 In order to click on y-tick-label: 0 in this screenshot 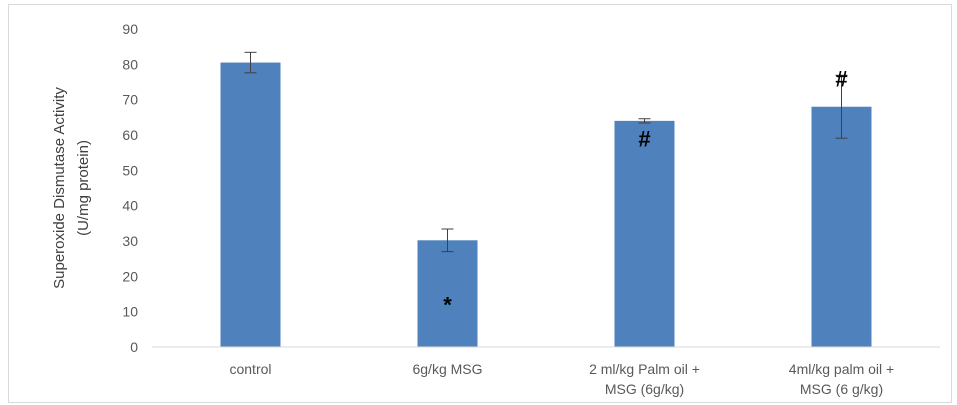, I will do `click(134, 347)`.